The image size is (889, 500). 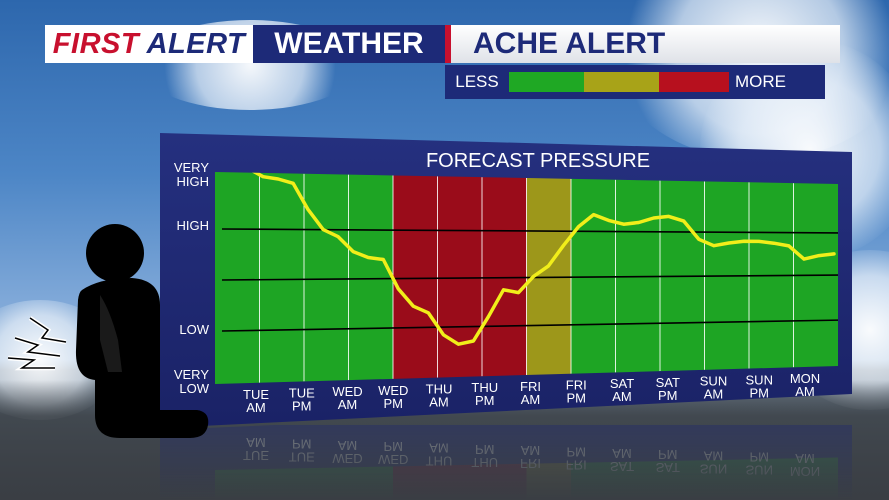 What do you see at coordinates (477, 81) in the screenshot?
I see `legend-less-label: LESS` at bounding box center [477, 81].